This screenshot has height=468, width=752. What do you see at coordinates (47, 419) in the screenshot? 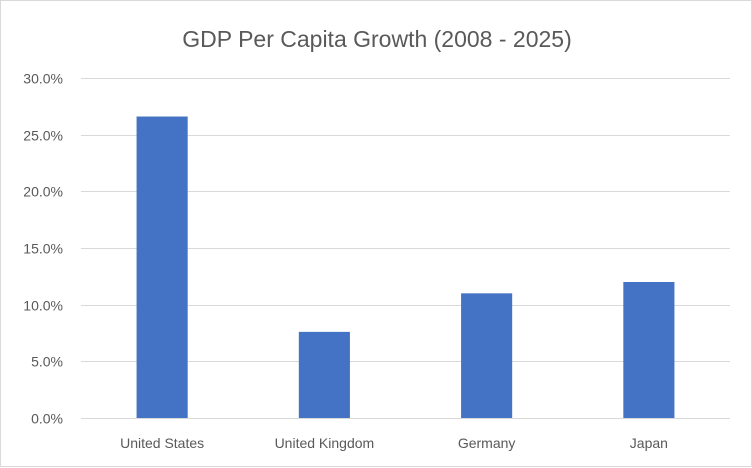
I see `y-tick-label: 0.0%` at bounding box center [47, 419].